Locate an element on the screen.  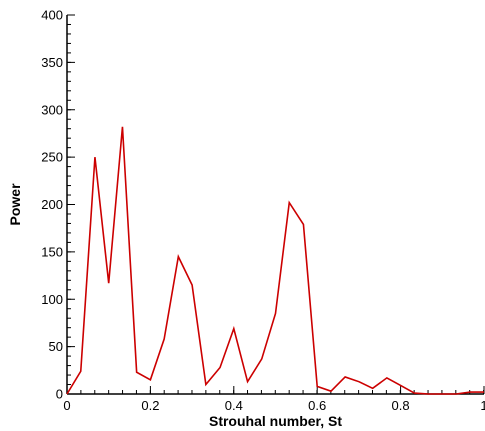
y-tick-label: 350 is located at coordinates (52, 62).